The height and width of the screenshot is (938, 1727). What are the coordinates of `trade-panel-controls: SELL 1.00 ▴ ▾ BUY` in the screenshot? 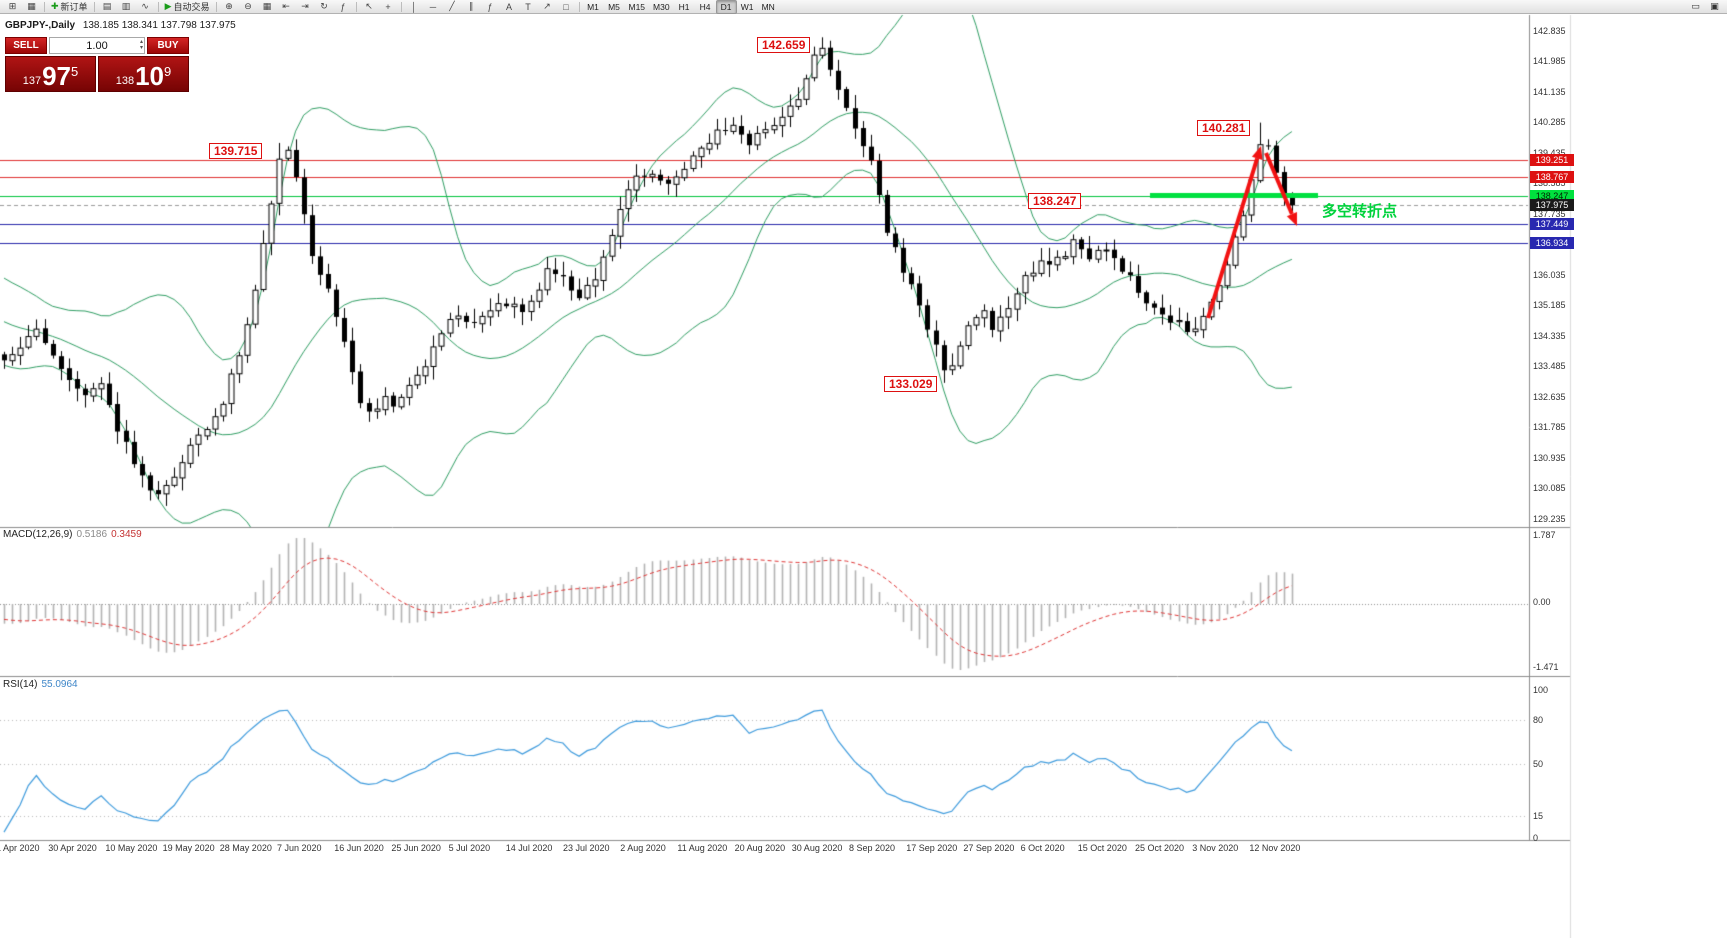 It's located at (97, 45).